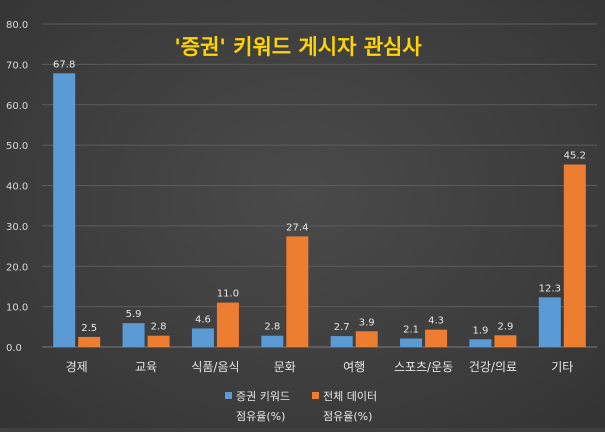 The image size is (605, 432). Describe the element at coordinates (423, 367) in the screenshot. I see `x-category-label: 스포츠/운동` at that location.